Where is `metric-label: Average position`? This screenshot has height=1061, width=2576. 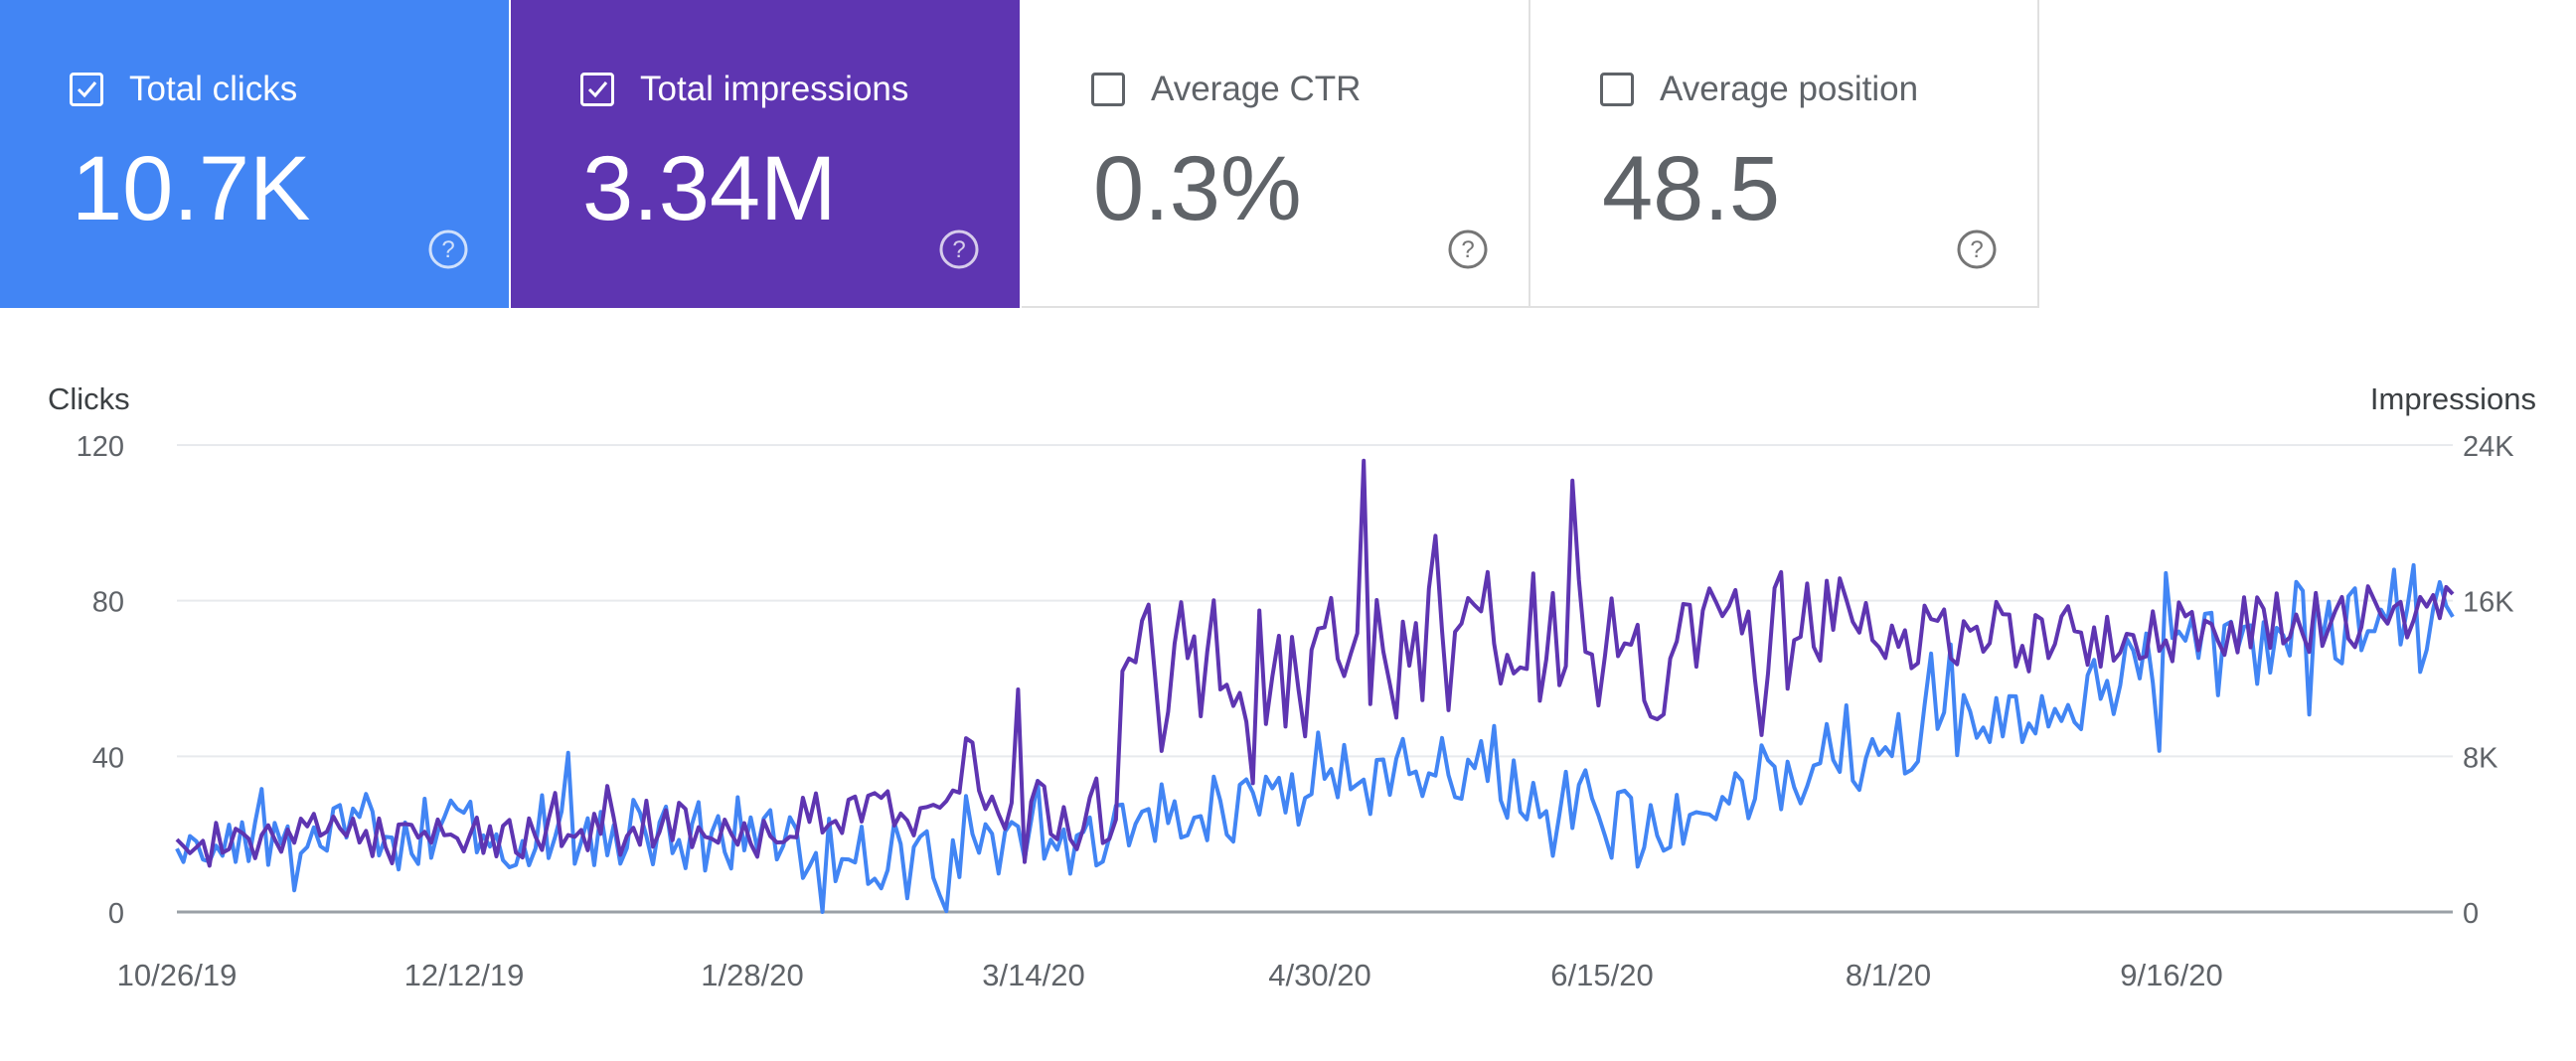 metric-label: Average position is located at coordinates (1789, 89).